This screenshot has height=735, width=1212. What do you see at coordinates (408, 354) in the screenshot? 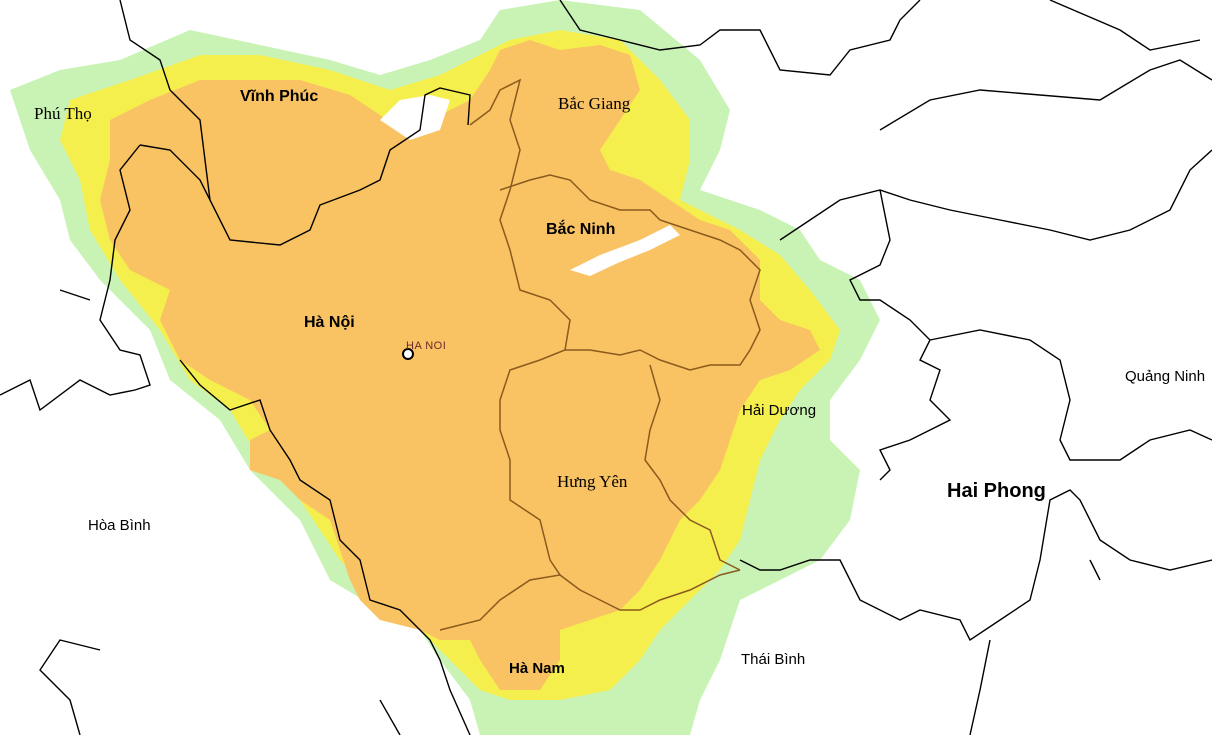
I see `city-marker-icon` at bounding box center [408, 354].